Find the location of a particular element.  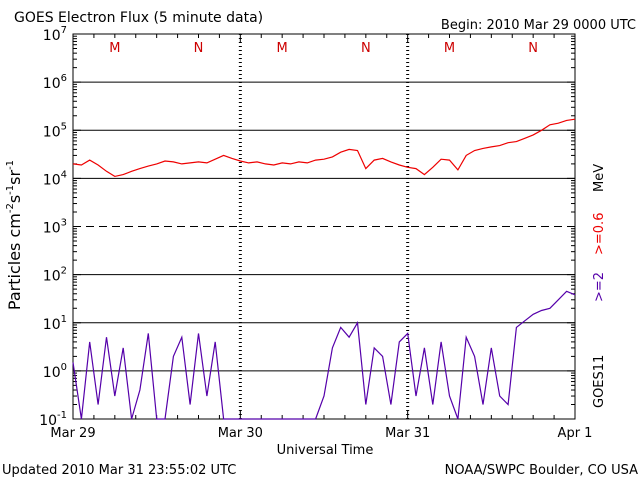

y-tick-label-6: 10⁵ is located at coordinates (55, 130).